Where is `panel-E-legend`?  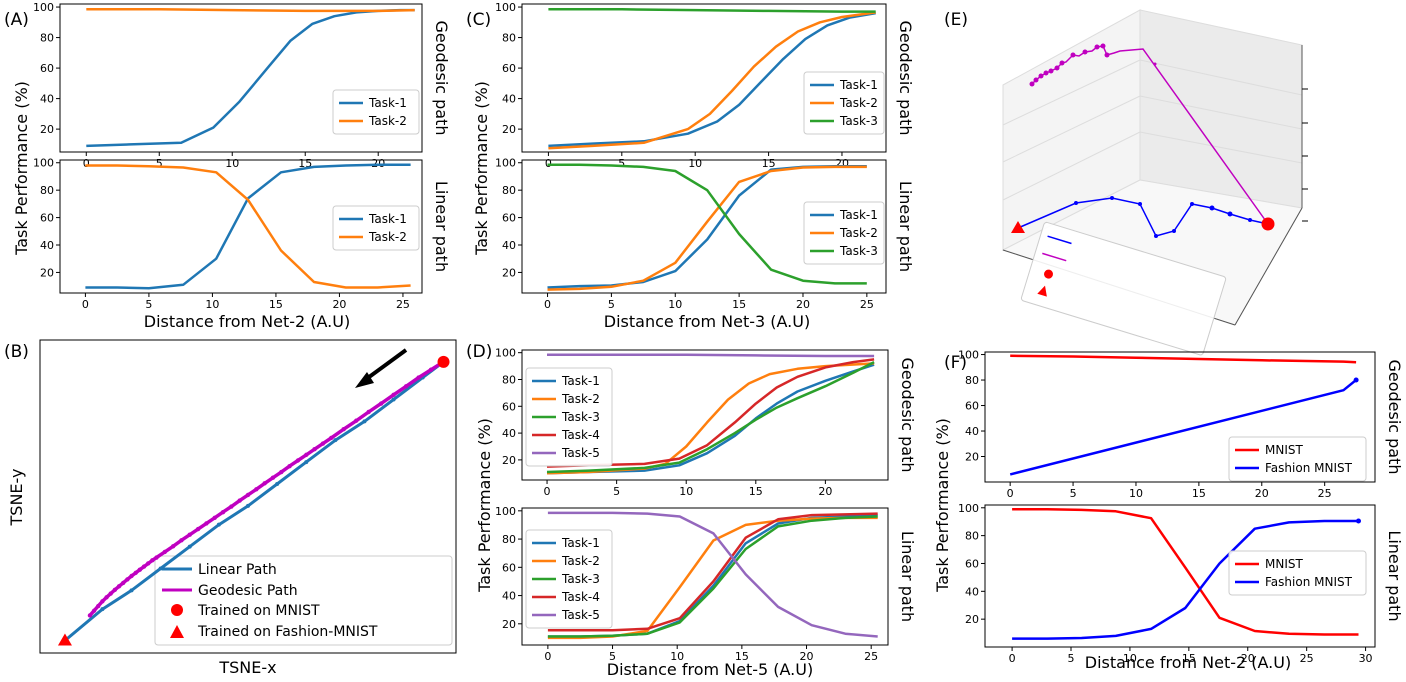 panel-E-legend is located at coordinates (1123, 288).